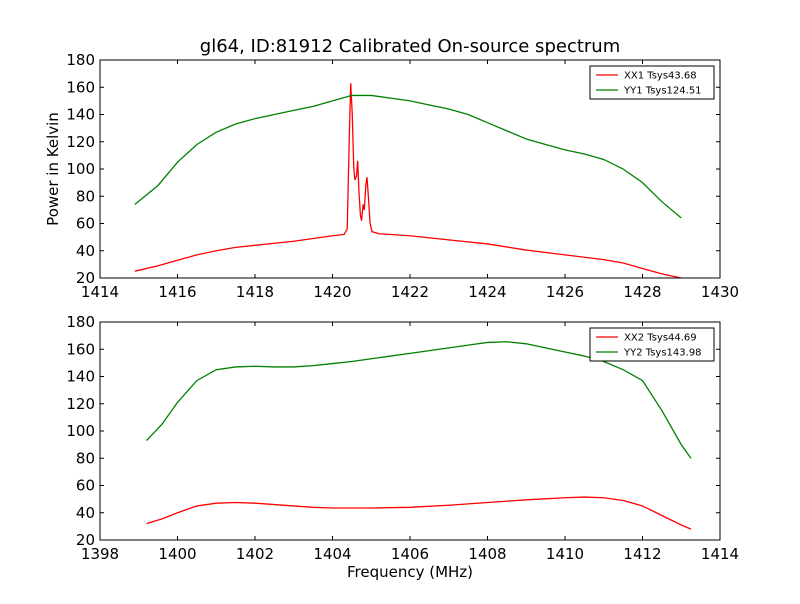 This screenshot has width=800, height=604. Describe the element at coordinates (662, 91) in the screenshot. I see `legend-label: YY1 Tsys124.51` at that location.